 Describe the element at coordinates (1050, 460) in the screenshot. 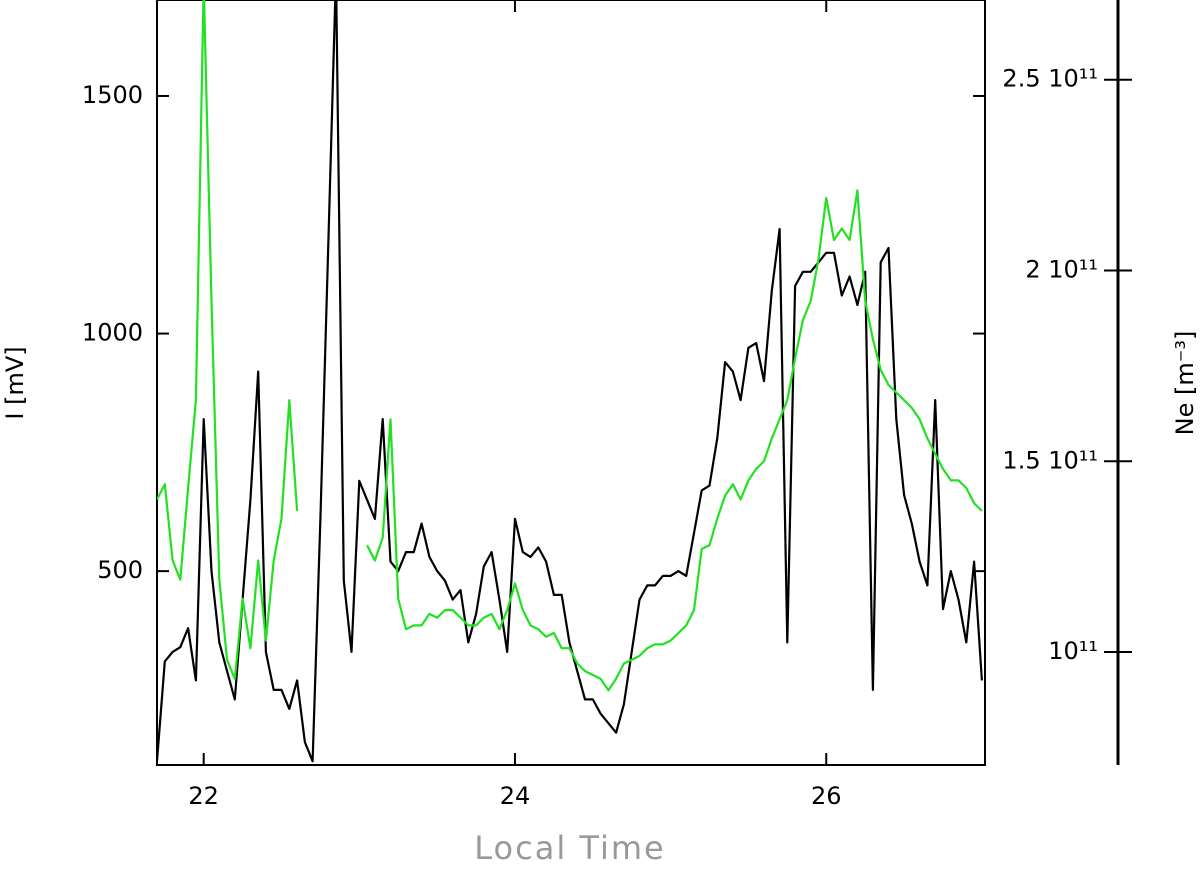

I see `y2-tick-label: 1.5 10¹¹` at that location.